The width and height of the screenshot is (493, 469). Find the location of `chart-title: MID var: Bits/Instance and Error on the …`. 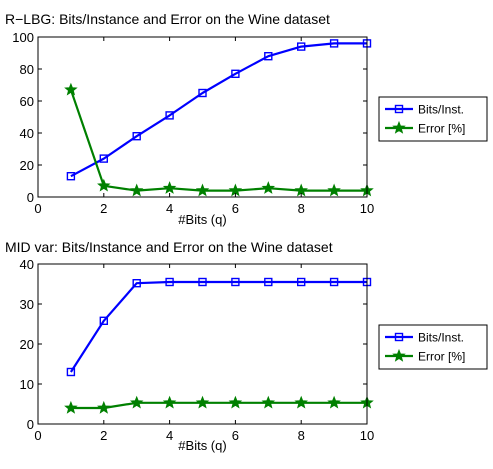

chart-title: MID var: Bits/Instance and Error on the … is located at coordinates (169, 247).